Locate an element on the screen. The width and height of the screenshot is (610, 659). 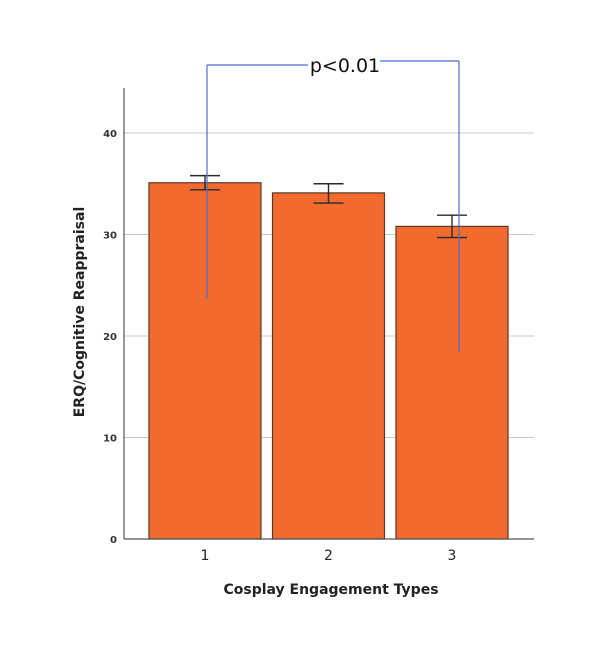
y-tick-label: 20 is located at coordinates (110, 337).